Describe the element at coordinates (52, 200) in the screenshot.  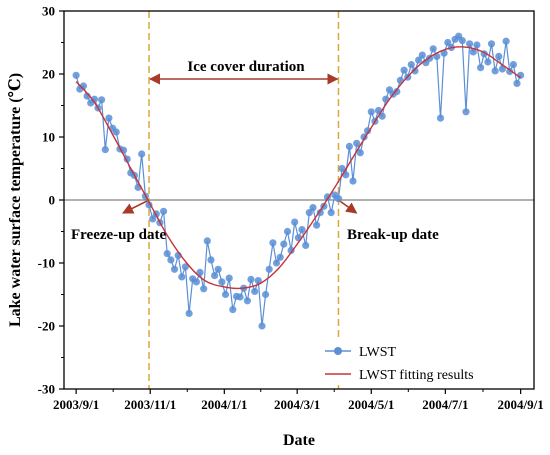
I see `y-tick-label: 0` at that location.